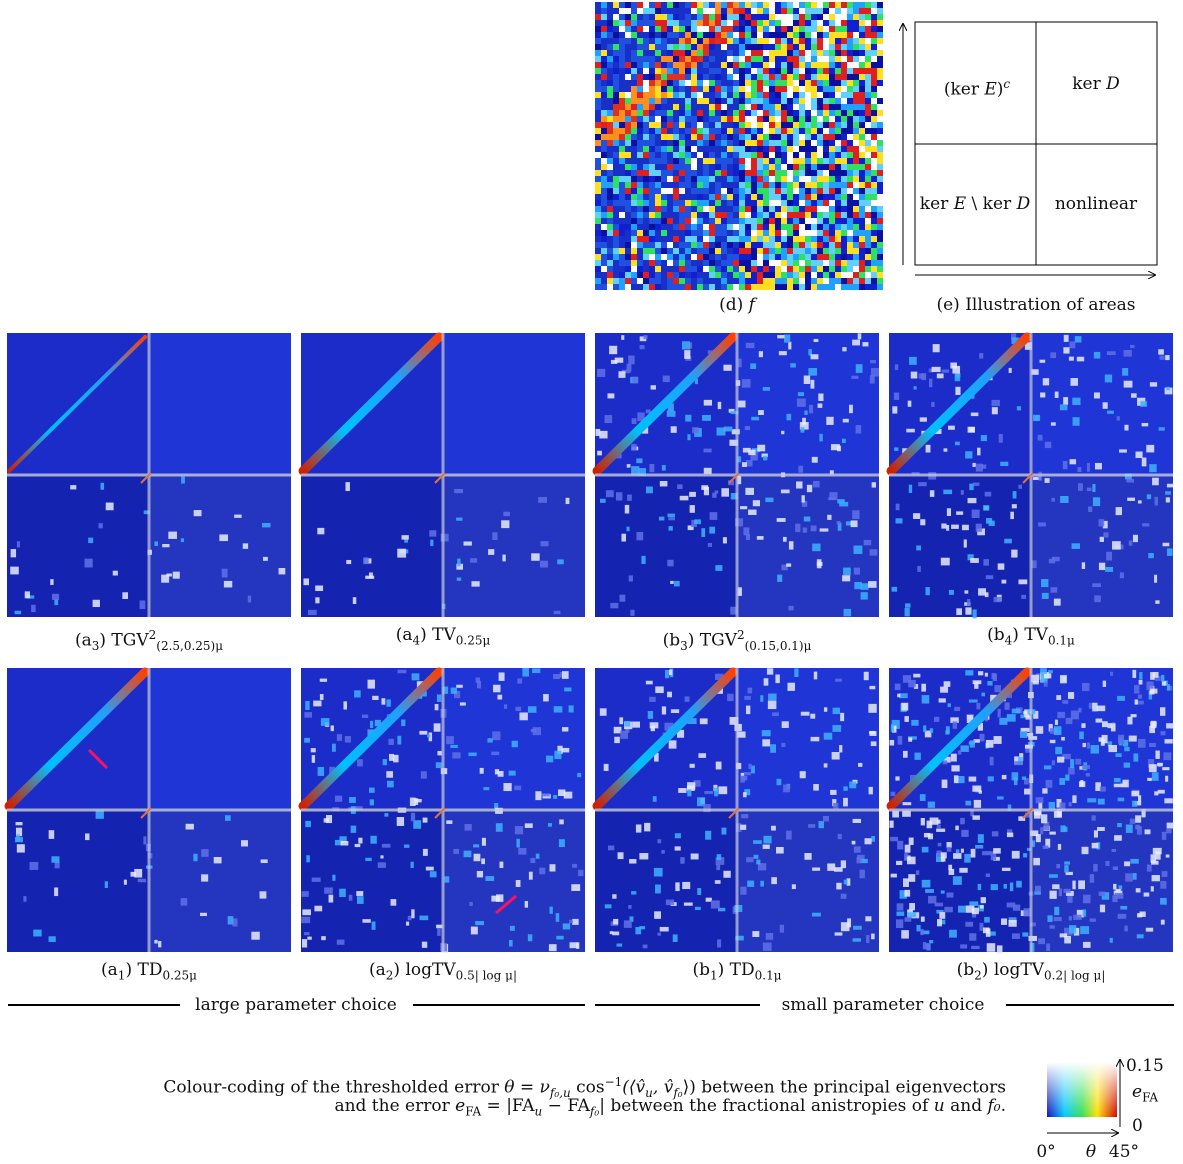 Image resolution: width=1183 pixels, height=1164 pixels. I want to click on text-part: ker, so click(937, 204).